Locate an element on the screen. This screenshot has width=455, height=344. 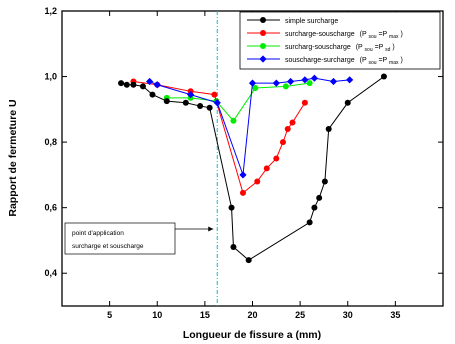
x-tick-label: 25 is located at coordinates (300, 315).